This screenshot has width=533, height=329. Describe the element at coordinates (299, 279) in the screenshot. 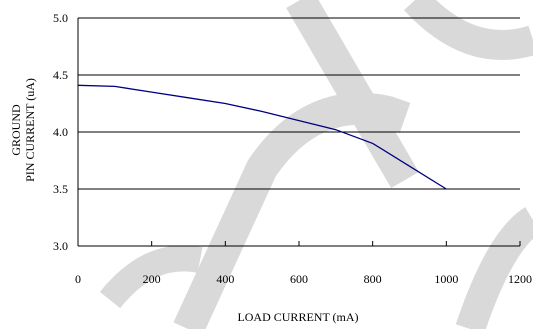

I see `x-tick-label-3: 600` at that location.